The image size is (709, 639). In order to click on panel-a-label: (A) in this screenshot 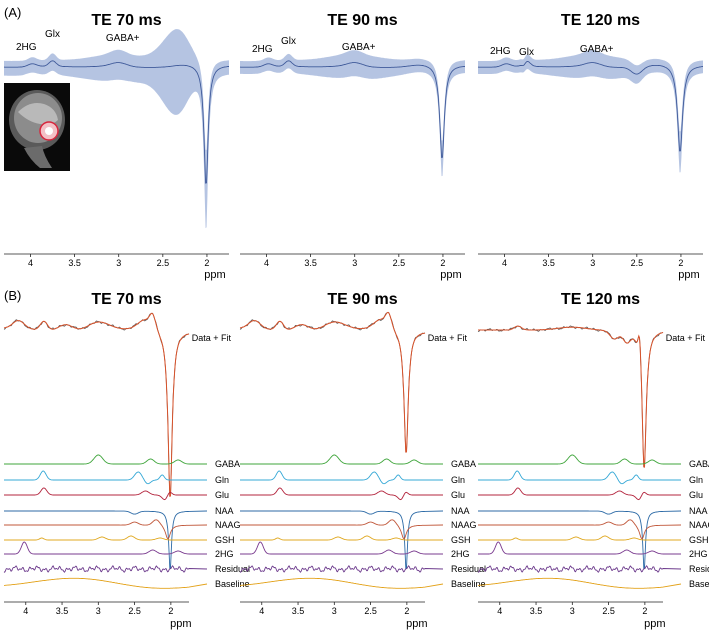, I will do `click(12, 12)`.